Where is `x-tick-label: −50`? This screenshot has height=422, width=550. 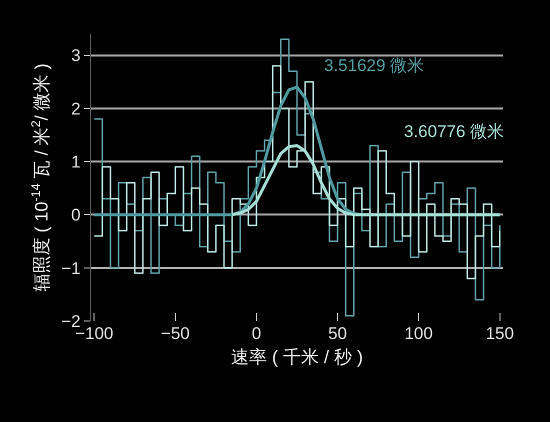
x-tick-label: −50 is located at coordinates (175, 333).